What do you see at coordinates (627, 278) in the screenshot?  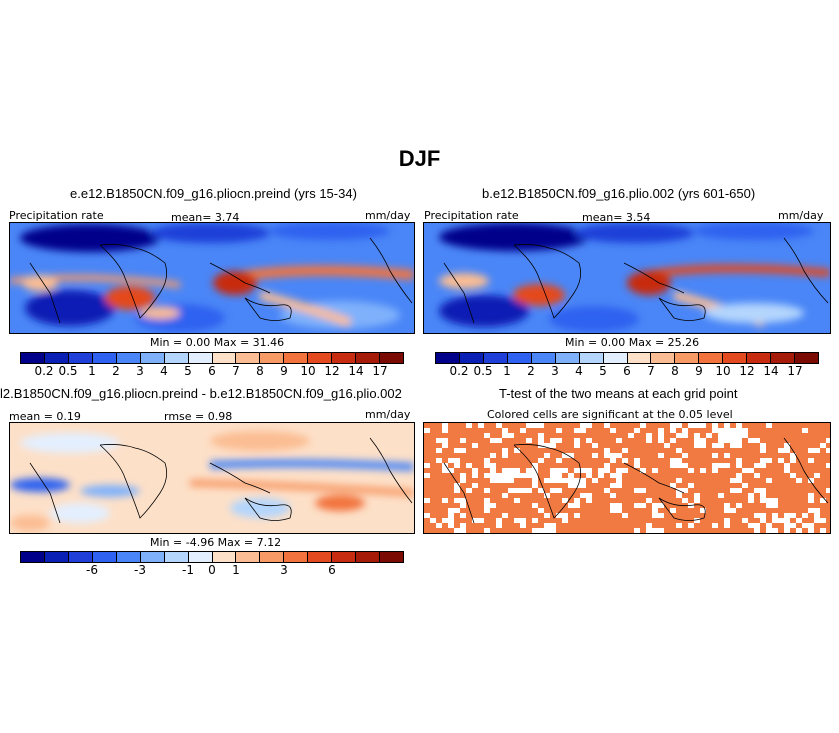 I see `panel2-precip-map` at bounding box center [627, 278].